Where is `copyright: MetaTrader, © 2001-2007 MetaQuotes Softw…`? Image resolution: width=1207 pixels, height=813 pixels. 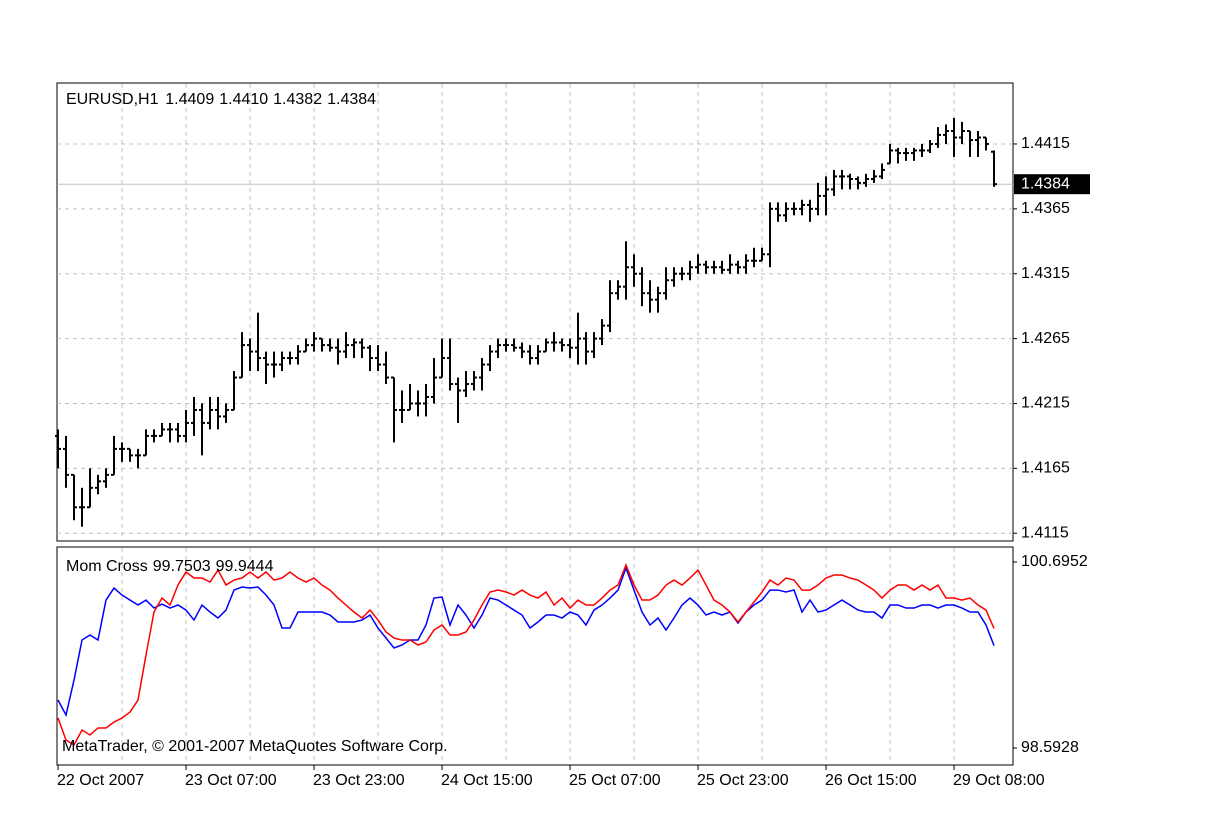 copyright: MetaTrader, © 2001-2007 MetaQuotes Softw… is located at coordinates (255, 746).